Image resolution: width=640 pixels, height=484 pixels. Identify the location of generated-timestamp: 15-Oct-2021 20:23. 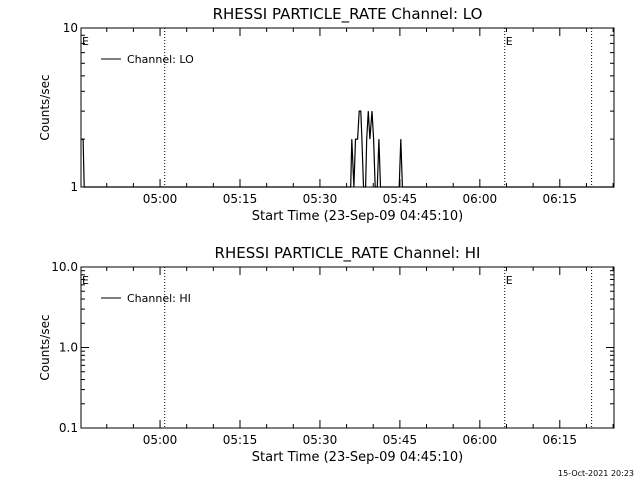
(596, 473).